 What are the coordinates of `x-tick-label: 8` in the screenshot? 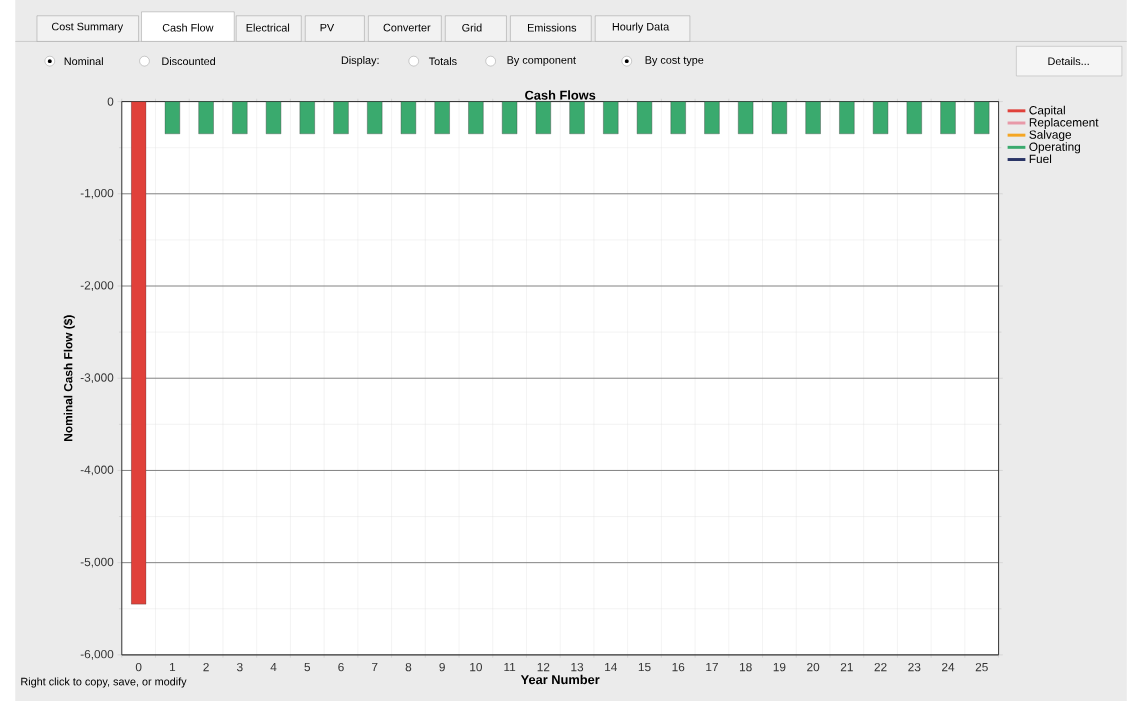 It's located at (408, 667).